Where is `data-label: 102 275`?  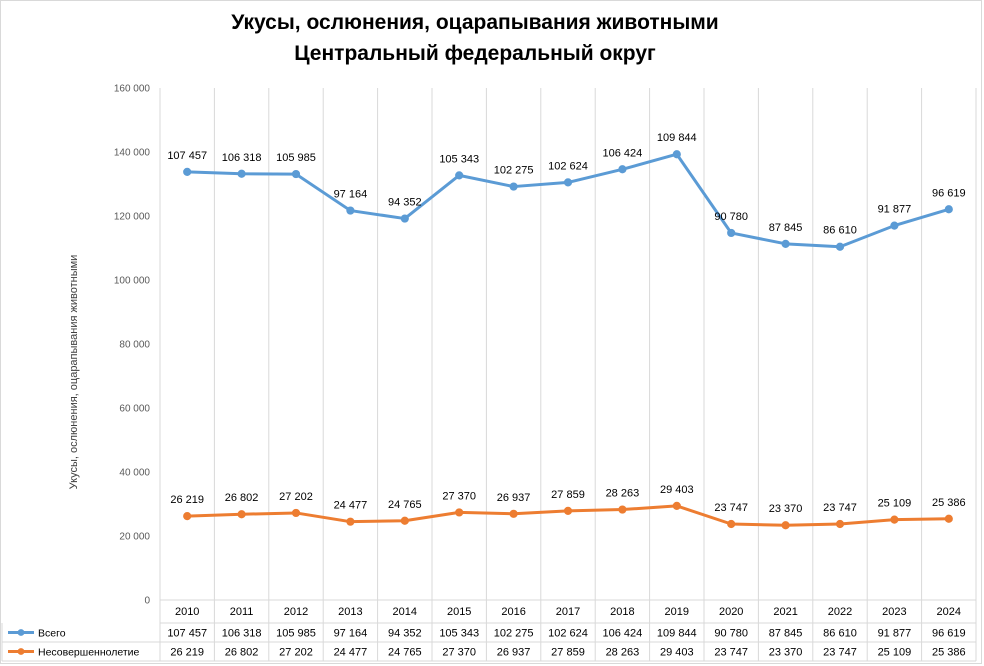
data-label: 102 275 is located at coordinates (514, 171).